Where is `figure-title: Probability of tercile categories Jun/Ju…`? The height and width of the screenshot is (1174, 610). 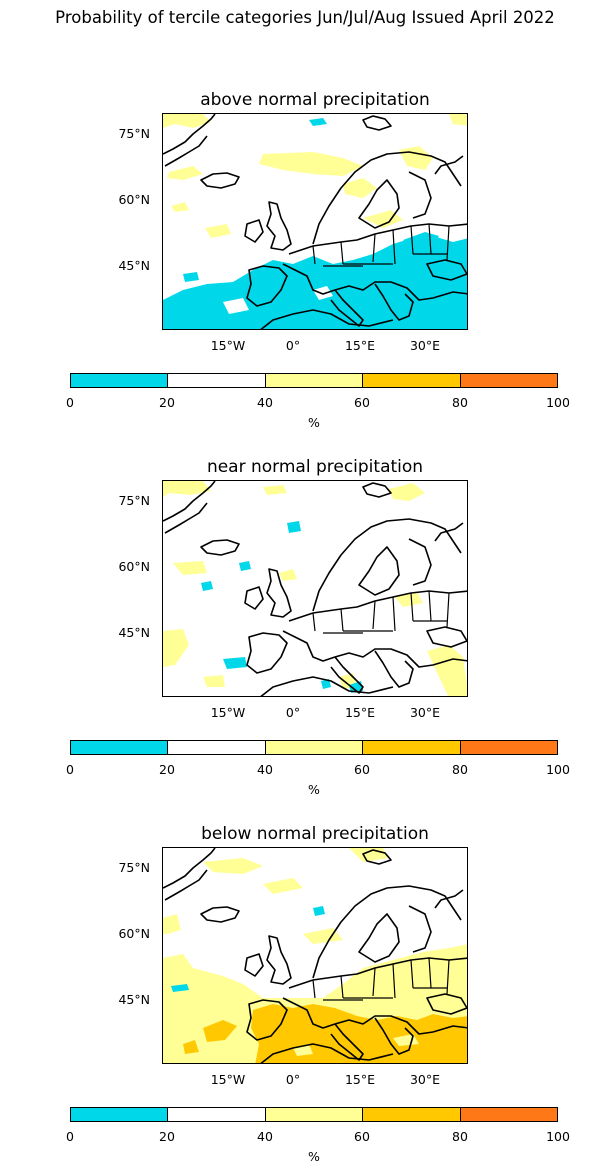
figure-title: Probability of tercile categories Jun/Ju… is located at coordinates (305, 17).